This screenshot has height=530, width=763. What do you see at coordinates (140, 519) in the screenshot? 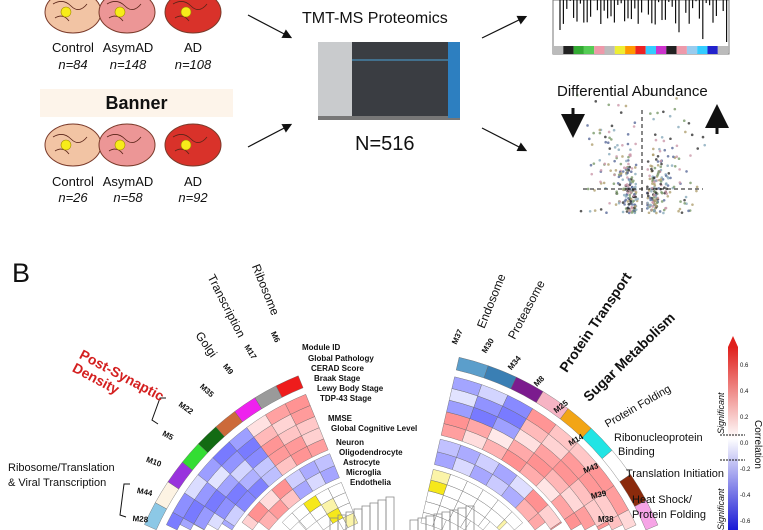
I see `module-label-m28: M28` at bounding box center [140, 519].